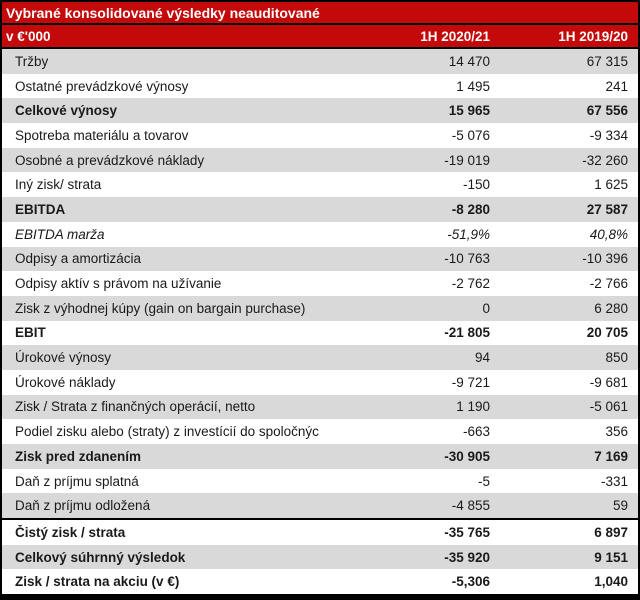 The image size is (640, 600). I want to click on row-value-2019-20: 1 625, so click(611, 185).